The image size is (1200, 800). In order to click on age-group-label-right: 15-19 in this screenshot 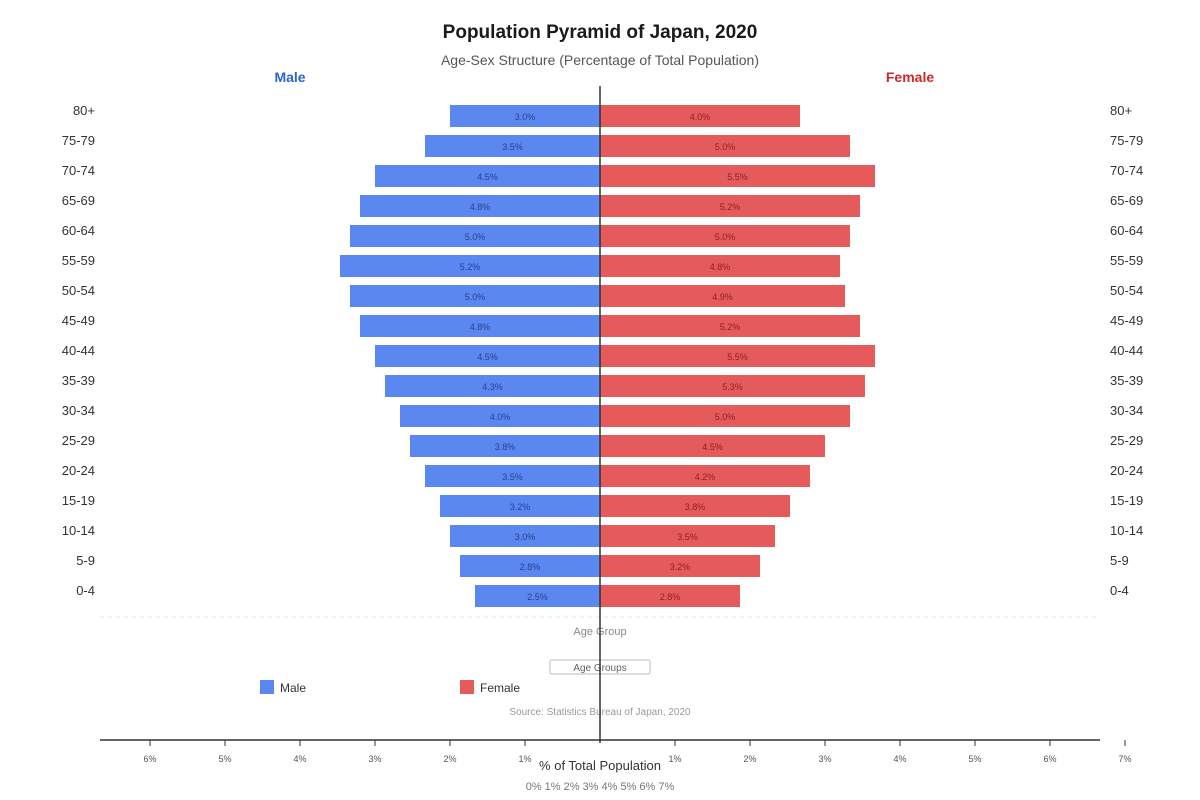, I will do `click(1126, 500)`.